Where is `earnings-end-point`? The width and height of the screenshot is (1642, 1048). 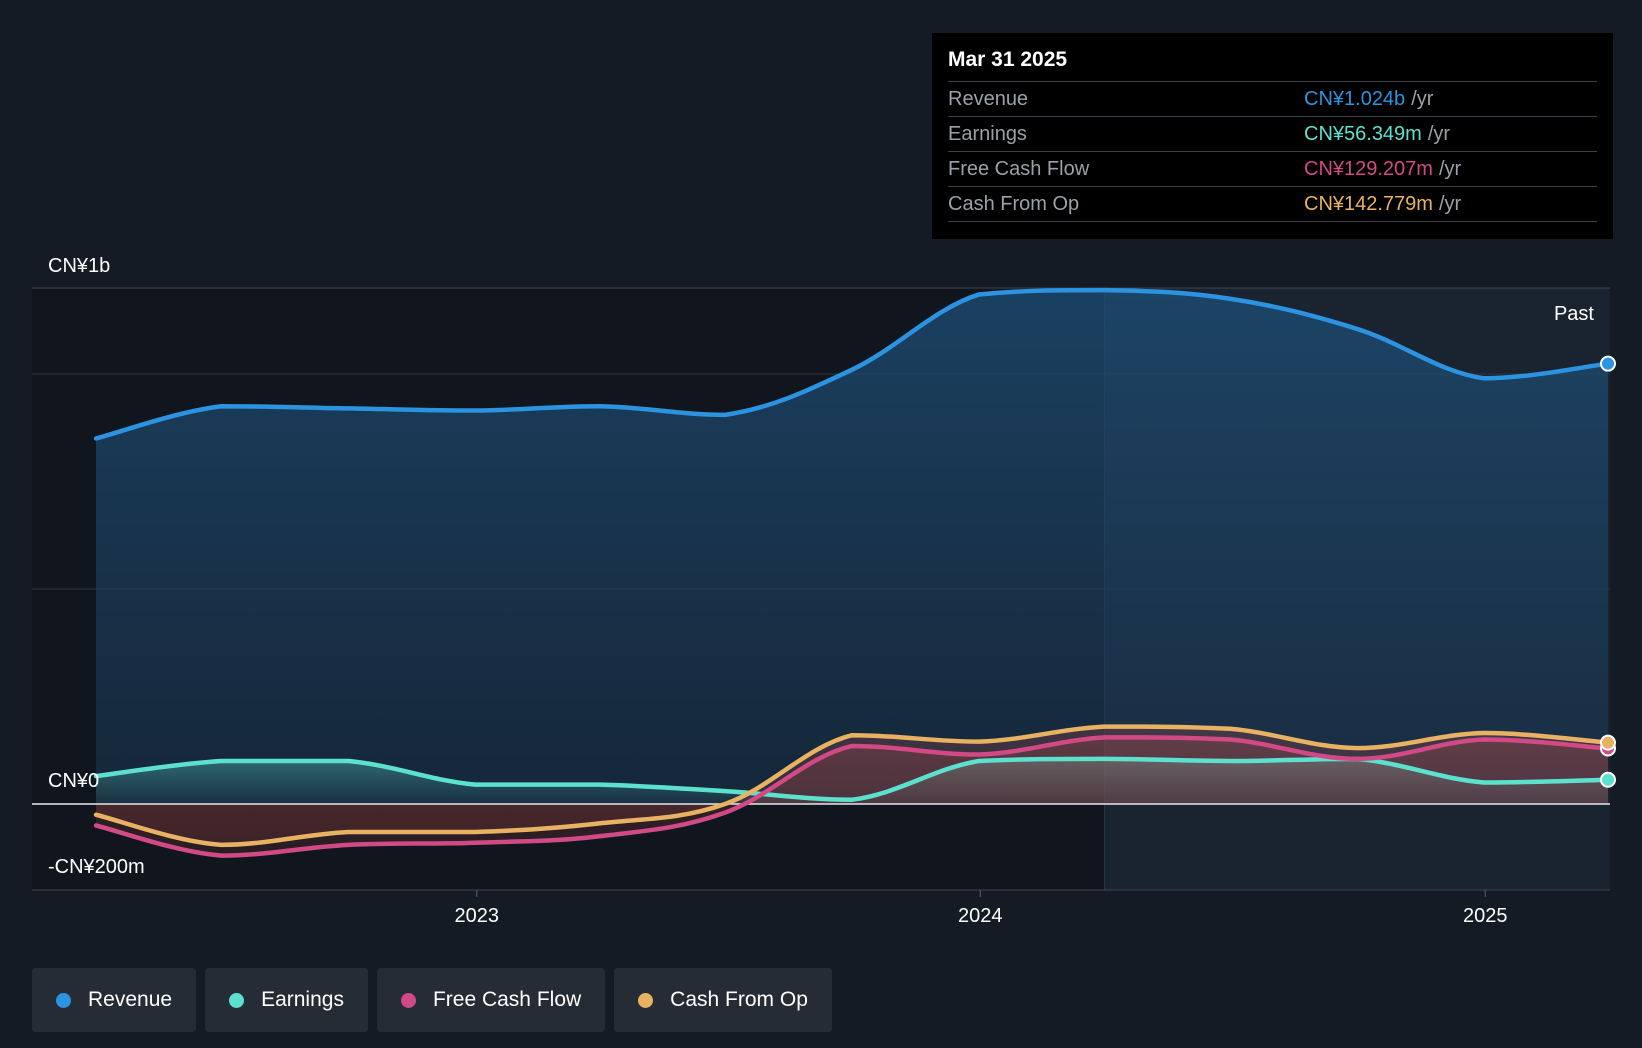 earnings-end-point is located at coordinates (1608, 779).